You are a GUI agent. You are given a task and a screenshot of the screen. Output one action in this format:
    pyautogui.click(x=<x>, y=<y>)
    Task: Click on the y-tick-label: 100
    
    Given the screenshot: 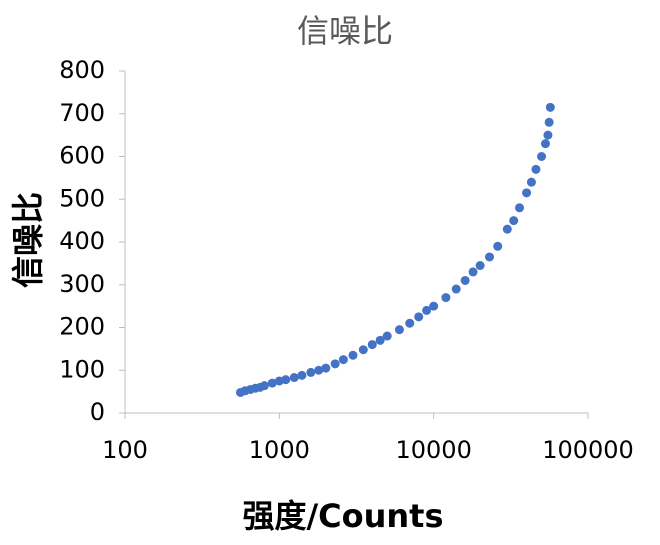 What is the action you would take?
    pyautogui.click(x=82, y=369)
    